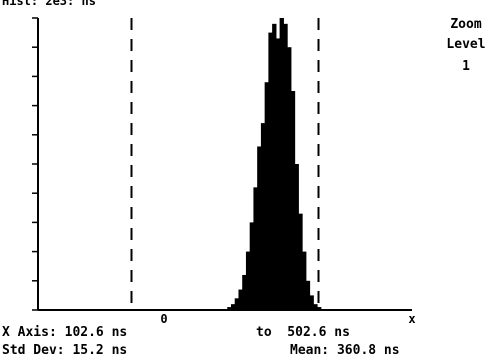  What do you see at coordinates (466, 44) in the screenshot?
I see `level-label: Level` at bounding box center [466, 44].